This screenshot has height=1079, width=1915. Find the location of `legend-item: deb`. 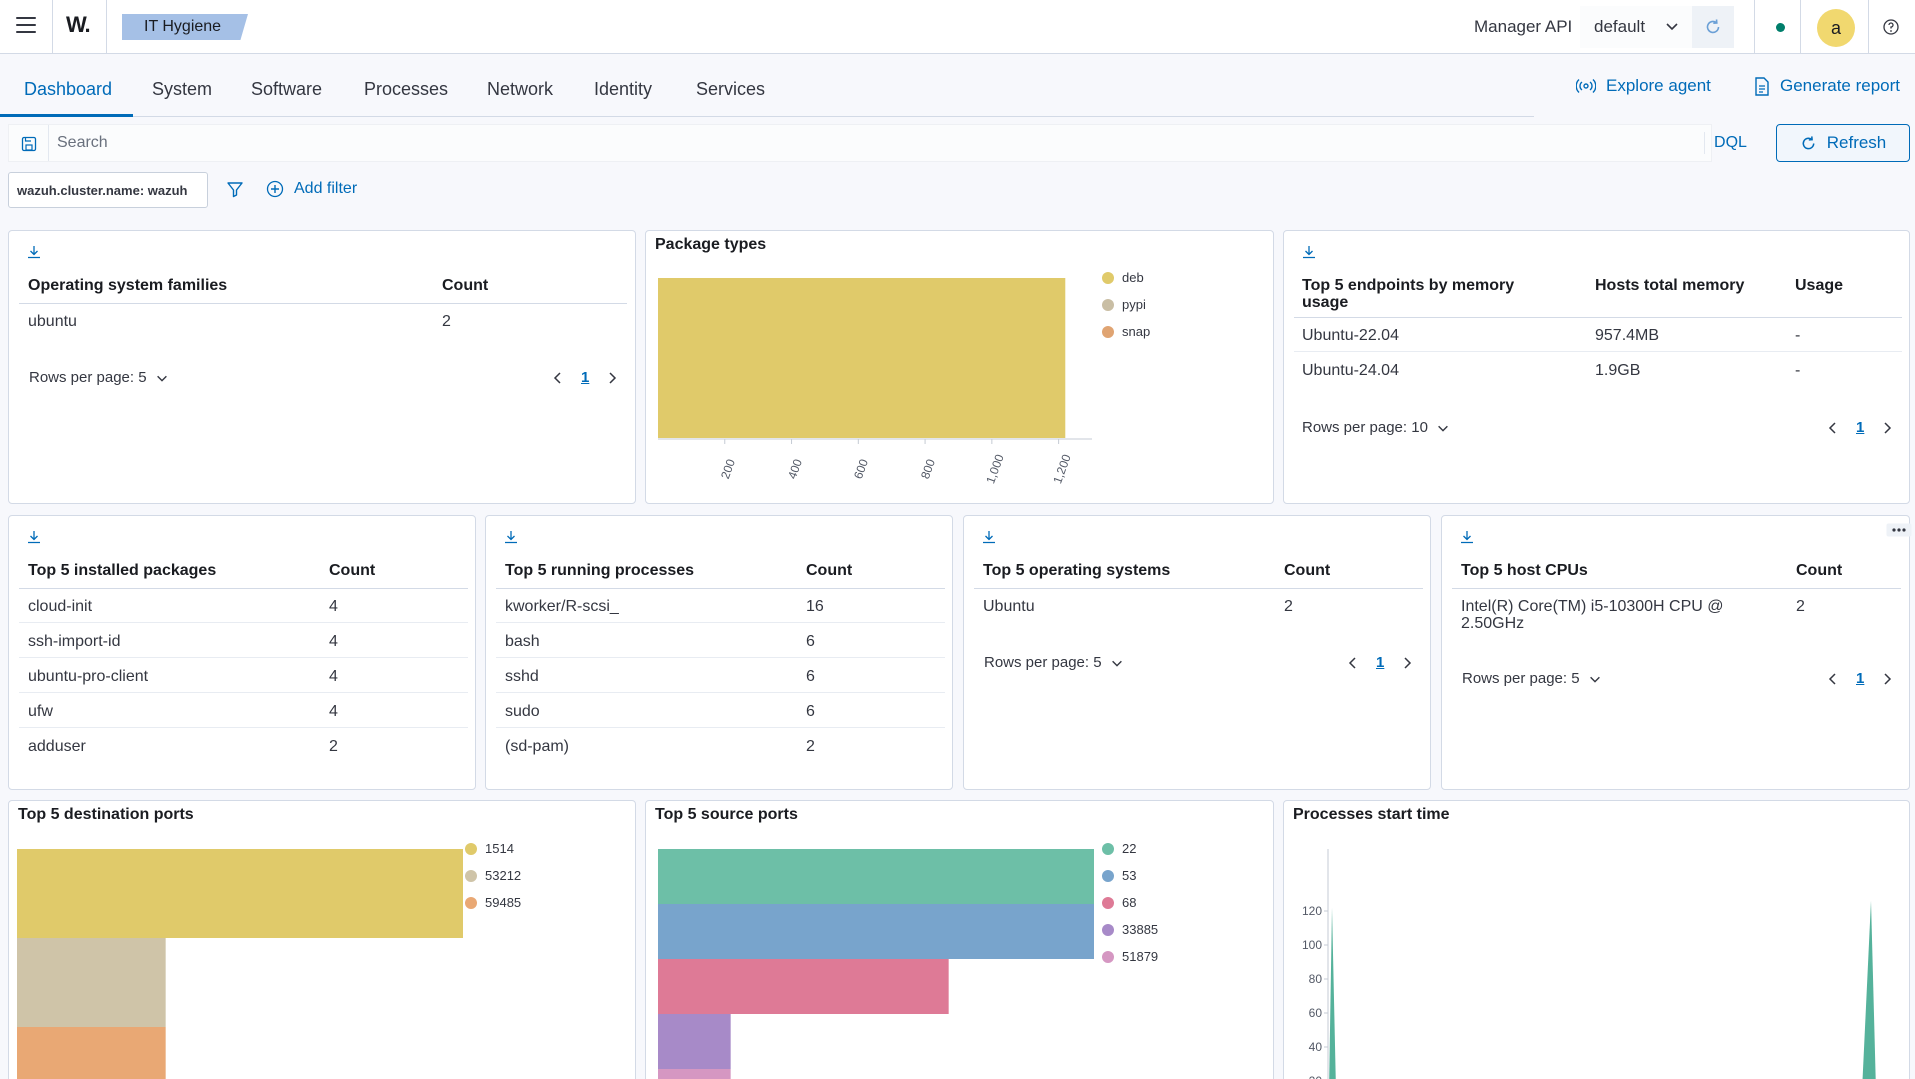

legend-item: deb is located at coordinates (1123, 277).